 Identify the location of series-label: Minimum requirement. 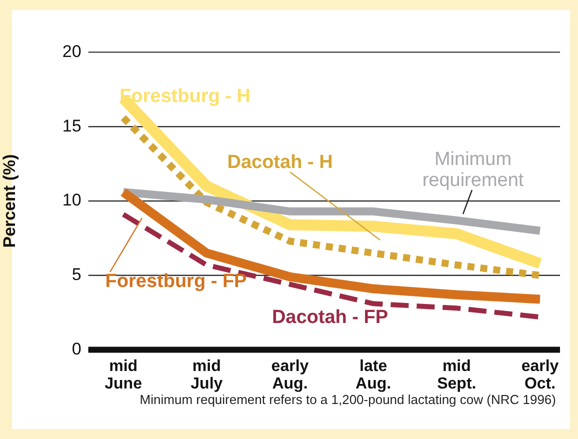
(473, 170).